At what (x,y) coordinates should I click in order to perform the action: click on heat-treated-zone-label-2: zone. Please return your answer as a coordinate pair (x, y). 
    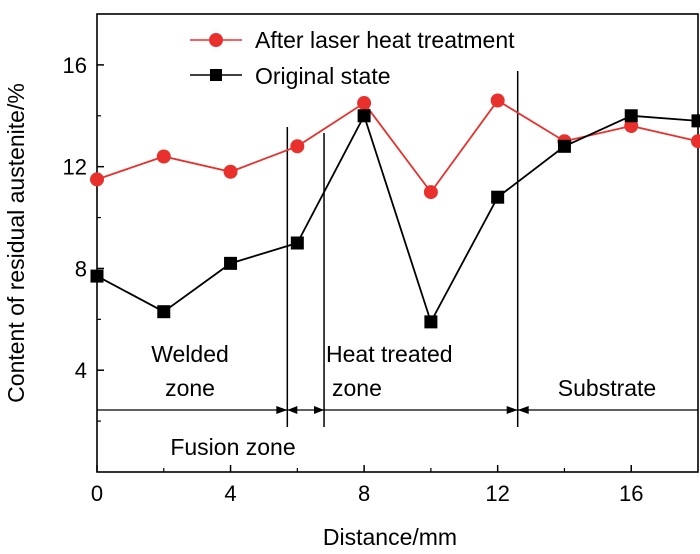
    Looking at the image, I should click on (357, 388).